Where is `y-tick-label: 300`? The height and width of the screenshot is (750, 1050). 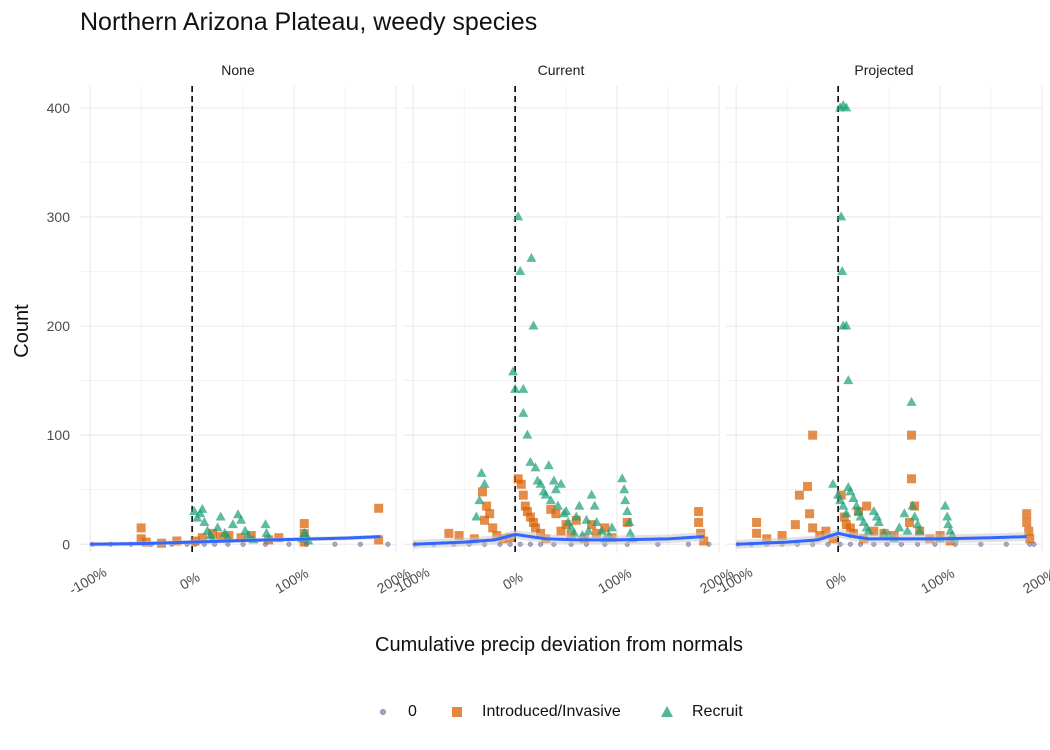 y-tick-label: 300 is located at coordinates (59, 217).